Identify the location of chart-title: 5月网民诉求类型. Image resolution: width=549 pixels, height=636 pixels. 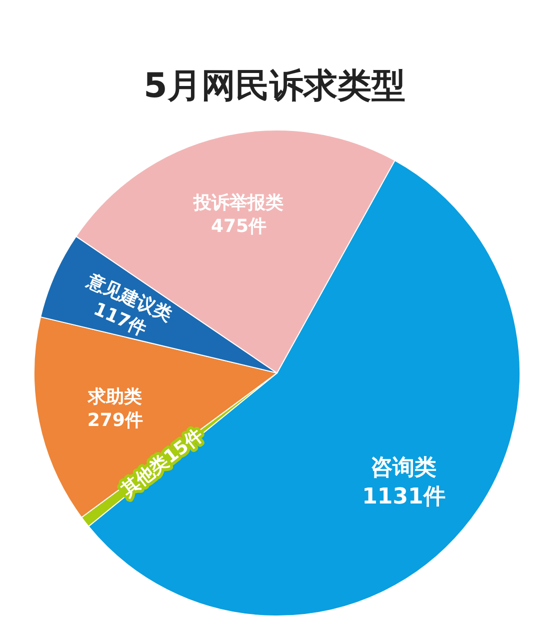
(274, 86).